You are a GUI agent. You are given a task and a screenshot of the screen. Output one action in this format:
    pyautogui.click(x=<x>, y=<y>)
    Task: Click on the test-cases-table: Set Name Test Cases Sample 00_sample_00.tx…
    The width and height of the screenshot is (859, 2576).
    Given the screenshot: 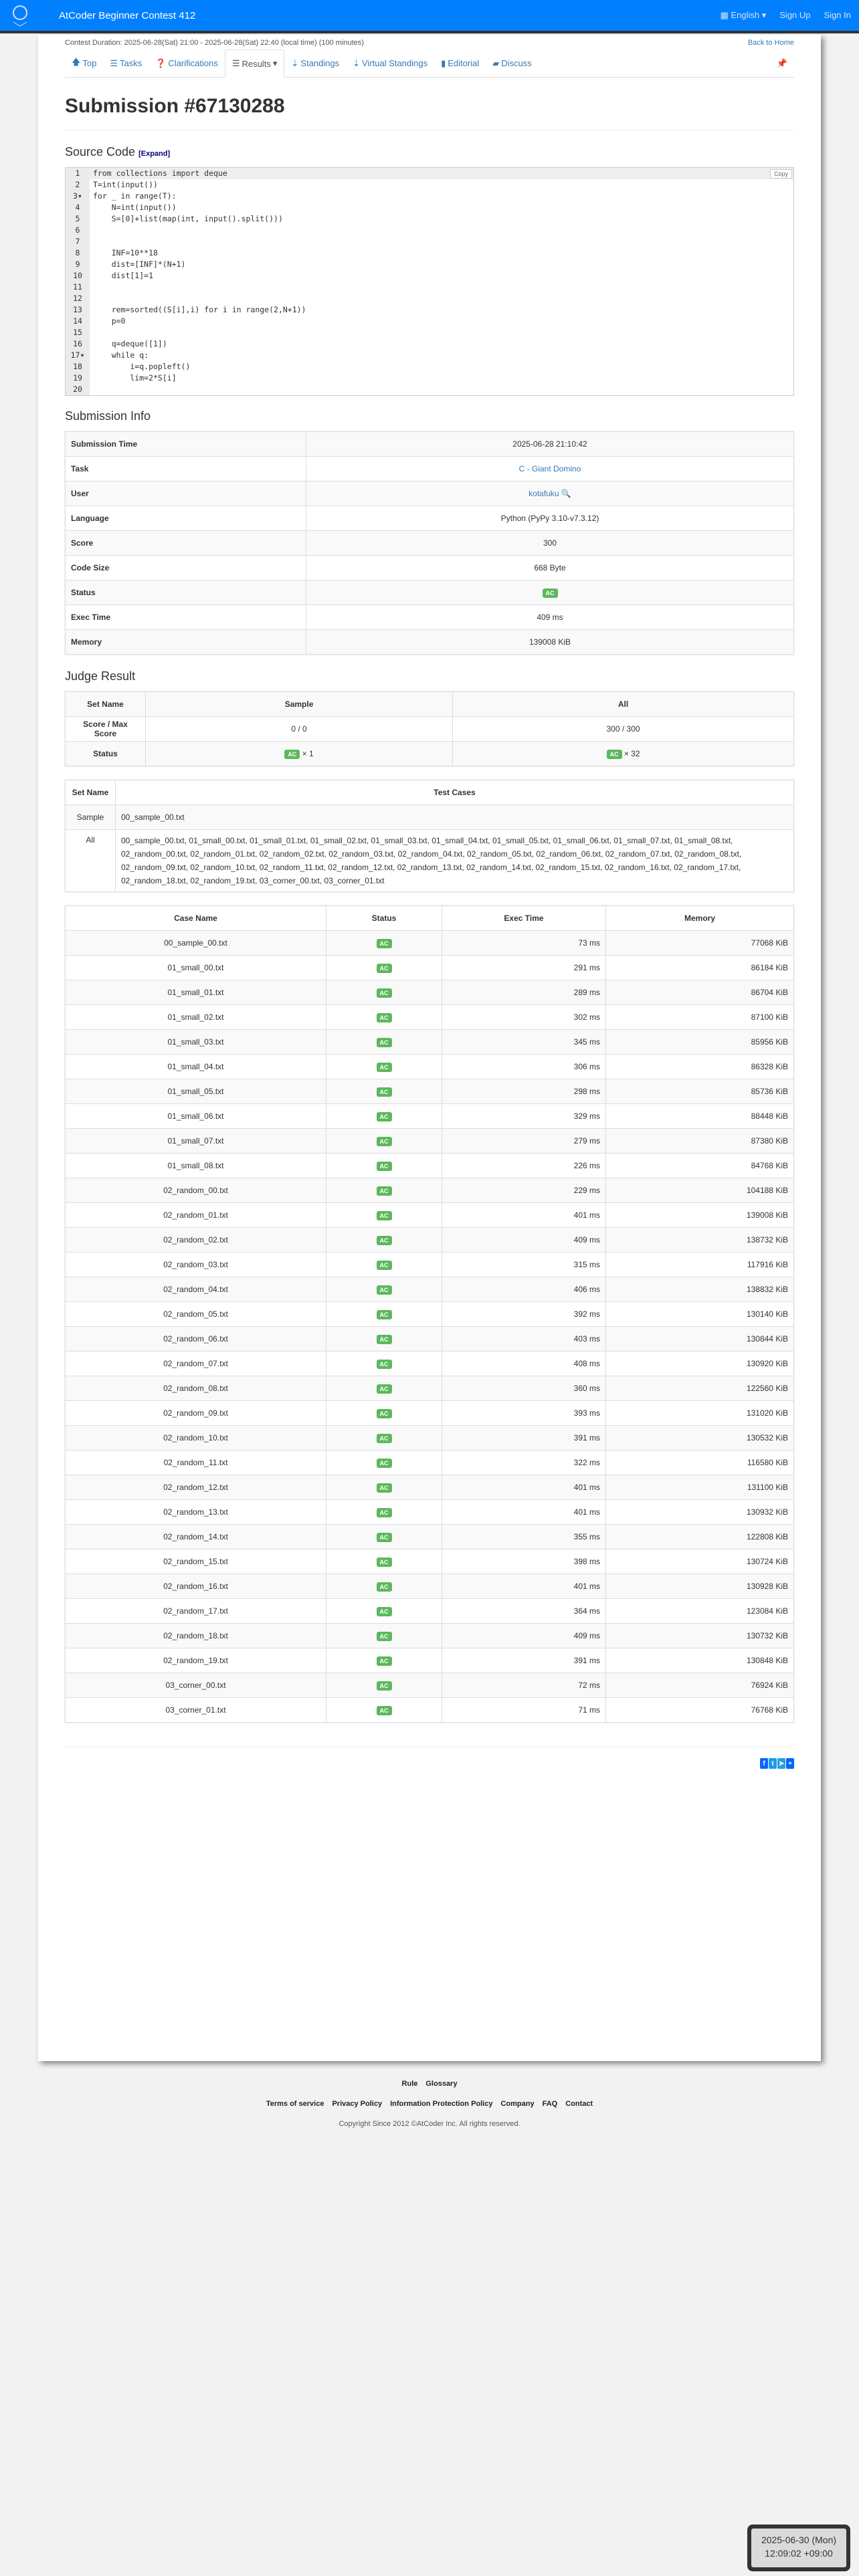 What is the action you would take?
    pyautogui.click(x=429, y=836)
    